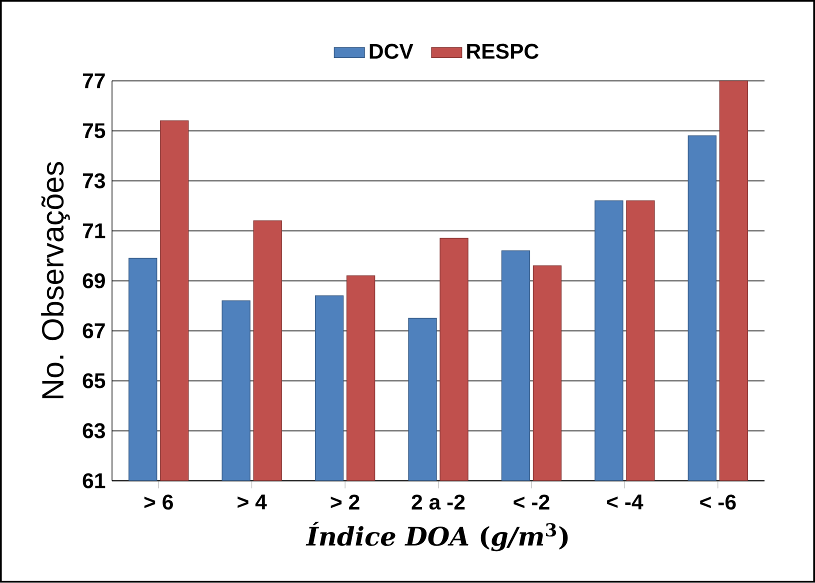 This screenshot has width=815, height=583. What do you see at coordinates (532, 502) in the screenshot?
I see `x-tick-label: < -2` at bounding box center [532, 502].